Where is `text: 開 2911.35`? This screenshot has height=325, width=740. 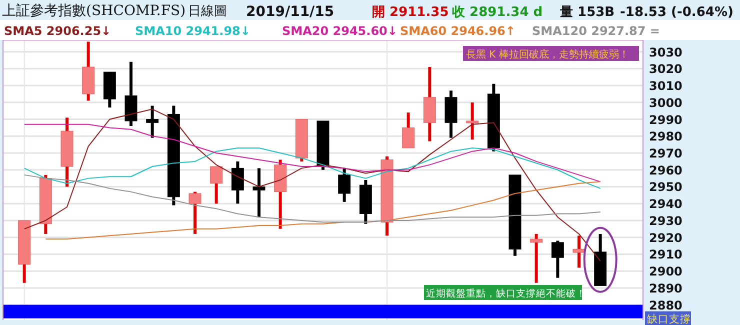
text: 開 2911.35 is located at coordinates (410, 12).